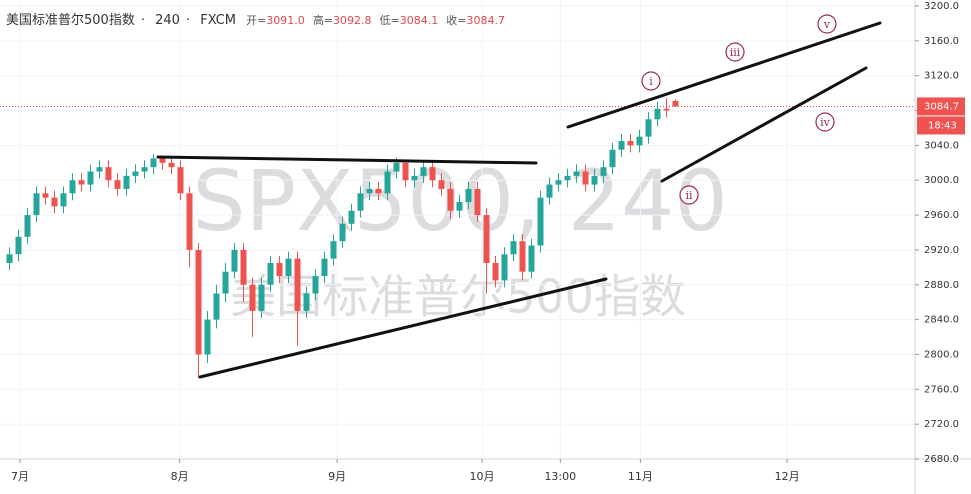 This screenshot has height=494, width=971. What do you see at coordinates (256, 20) in the screenshot?
I see `ohlc-label: 开=` at bounding box center [256, 20].